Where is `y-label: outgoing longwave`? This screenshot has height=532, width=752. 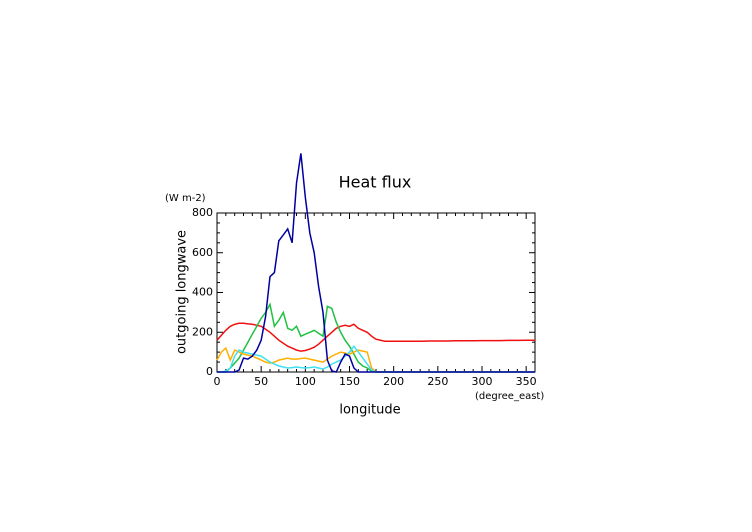 y-label: outgoing longwave is located at coordinates (182, 292).